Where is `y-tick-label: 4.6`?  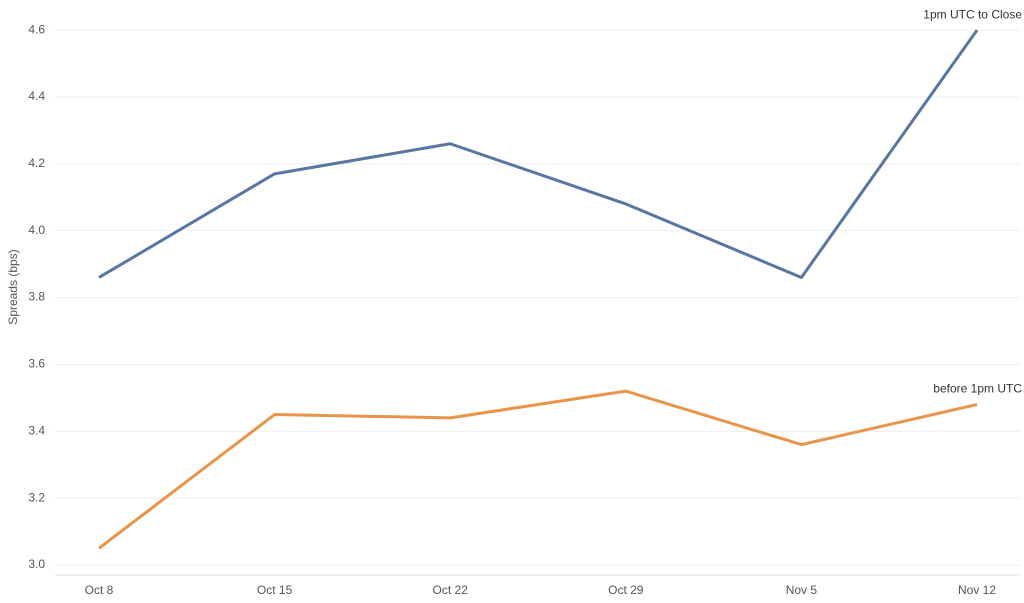
y-tick-label: 4.6 is located at coordinates (36, 29).